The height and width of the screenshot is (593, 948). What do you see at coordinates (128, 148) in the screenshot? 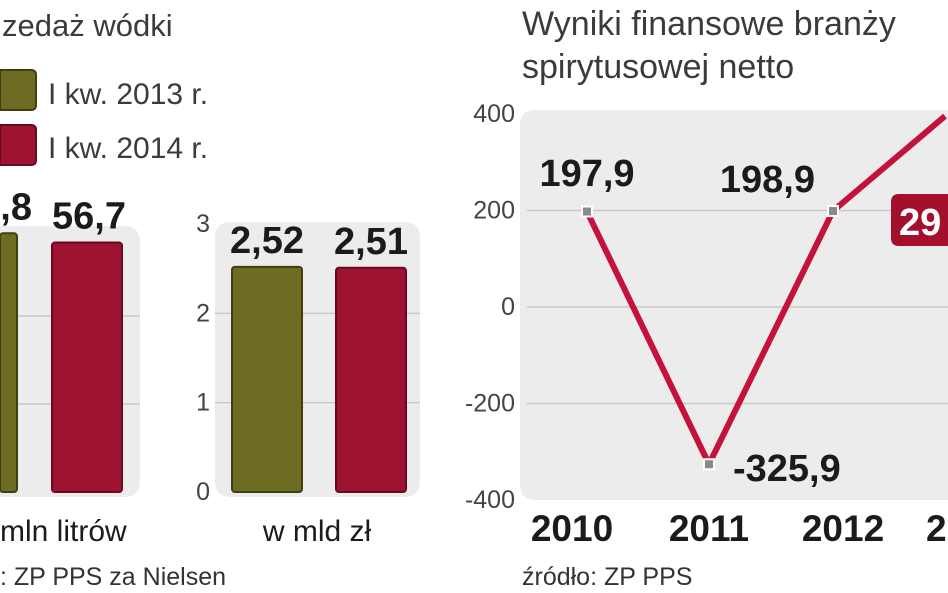
I see `legend-label-2014: I kw. 2014 r.` at bounding box center [128, 148].